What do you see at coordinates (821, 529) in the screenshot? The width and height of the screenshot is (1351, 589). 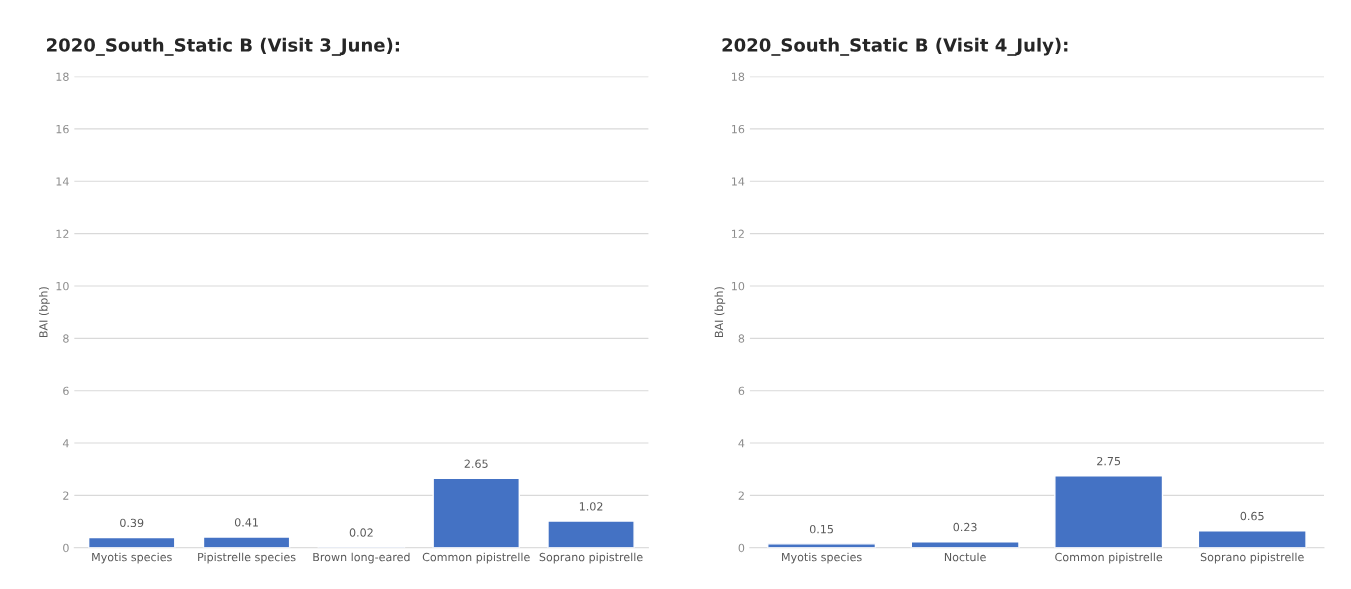 I see `data-label: 0.15` at bounding box center [821, 529].